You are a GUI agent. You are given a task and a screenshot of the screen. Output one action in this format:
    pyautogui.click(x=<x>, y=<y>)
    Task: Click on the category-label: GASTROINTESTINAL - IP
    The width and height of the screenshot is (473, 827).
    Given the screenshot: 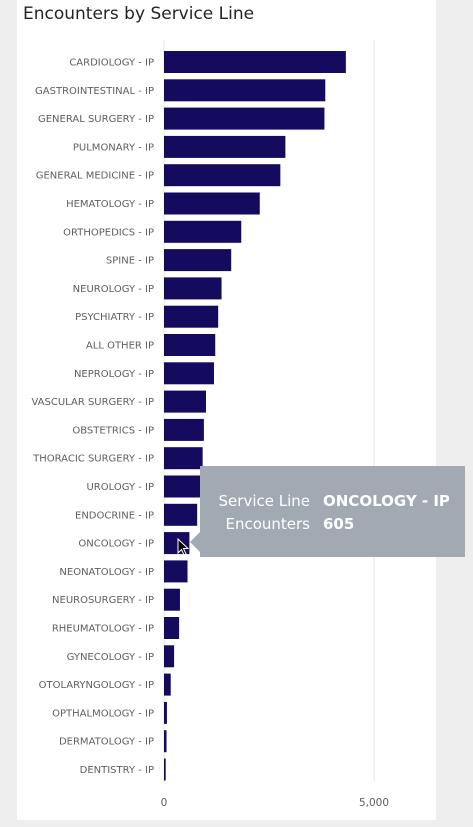 What is the action you would take?
    pyautogui.click(x=94, y=91)
    